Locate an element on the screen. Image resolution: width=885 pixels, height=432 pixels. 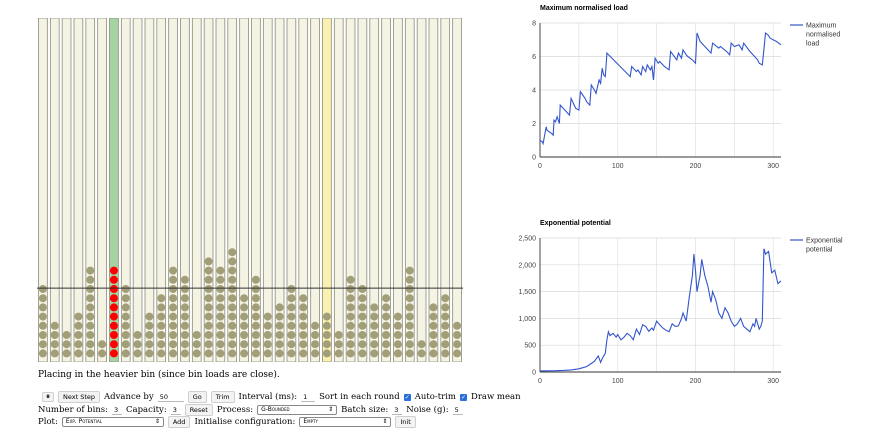
trim-button: Trim is located at coordinates (222, 397).